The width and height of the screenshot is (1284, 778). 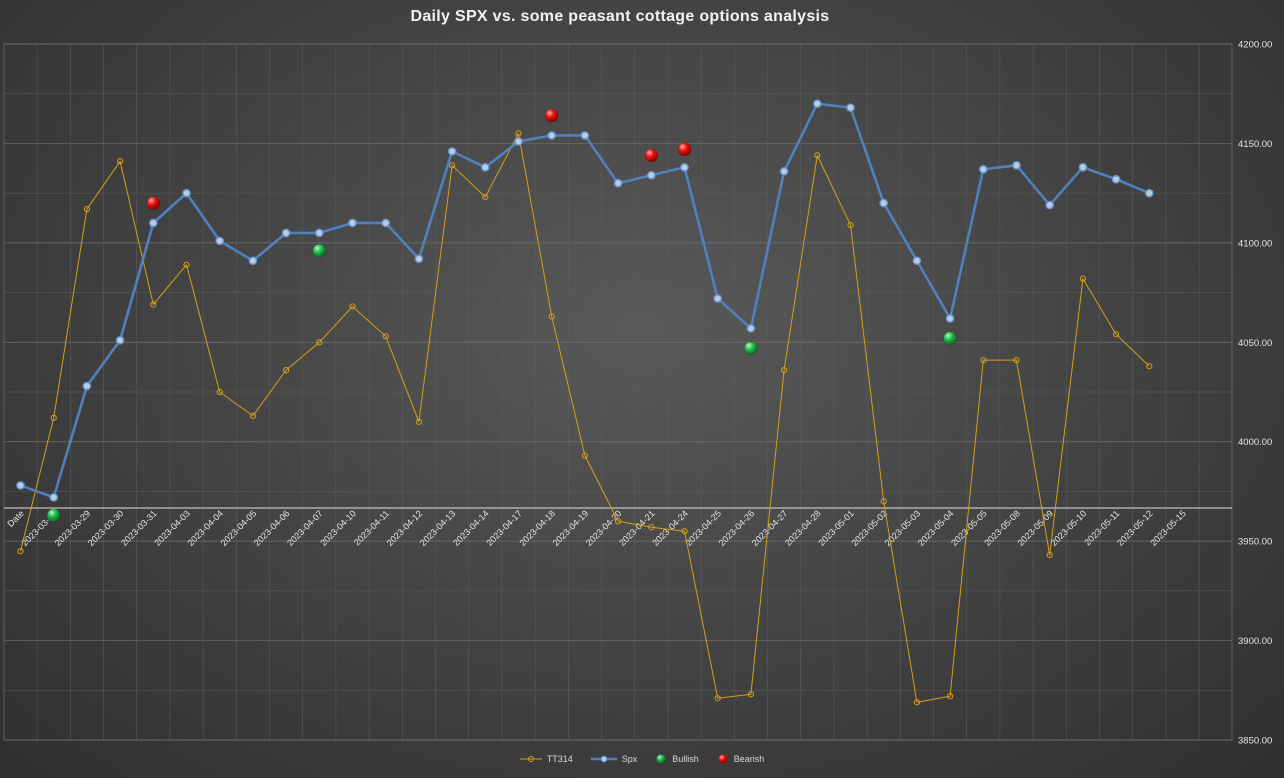 What do you see at coordinates (1255, 542) in the screenshot?
I see `y-tick-label: 3950.00` at bounding box center [1255, 542].